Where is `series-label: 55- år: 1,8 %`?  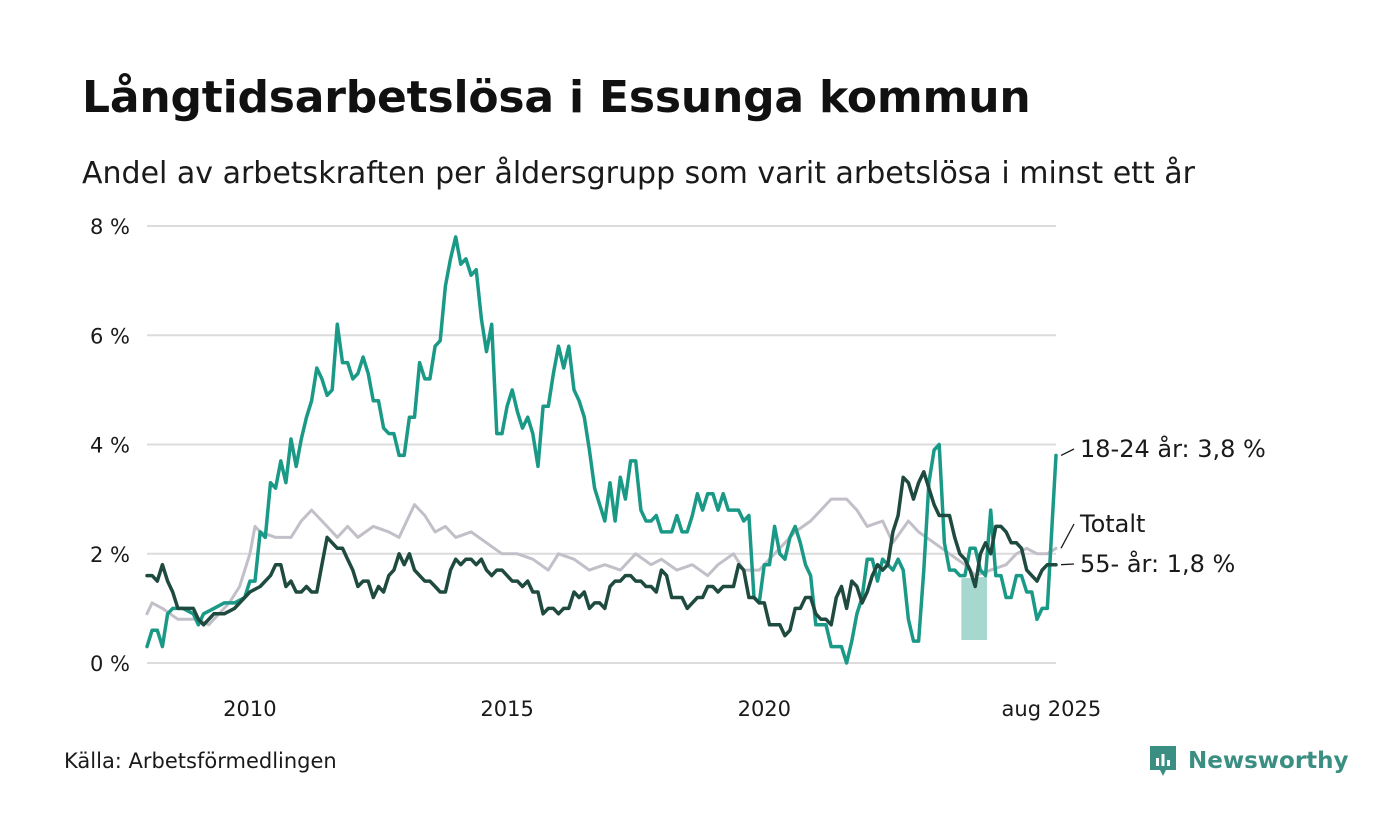 series-label: 55- år: 1,8 % is located at coordinates (1157, 563).